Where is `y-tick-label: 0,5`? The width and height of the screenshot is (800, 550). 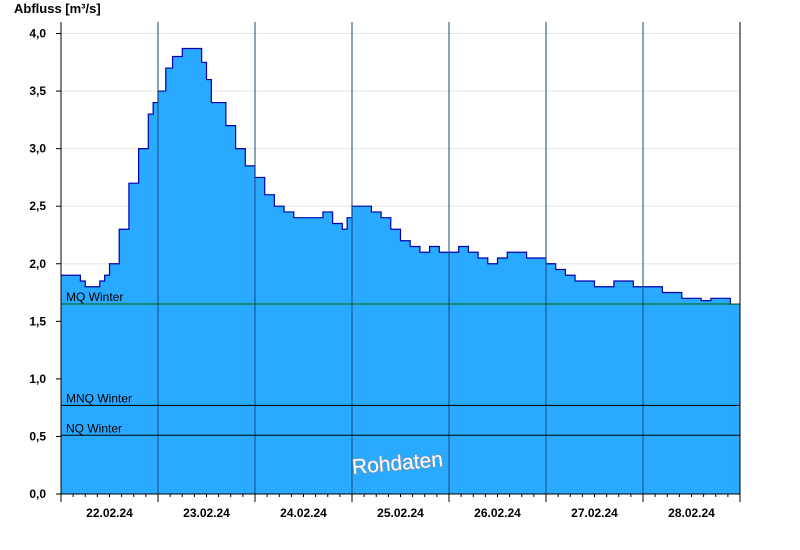
y-tick-label: 0,5 is located at coordinates (37, 436).